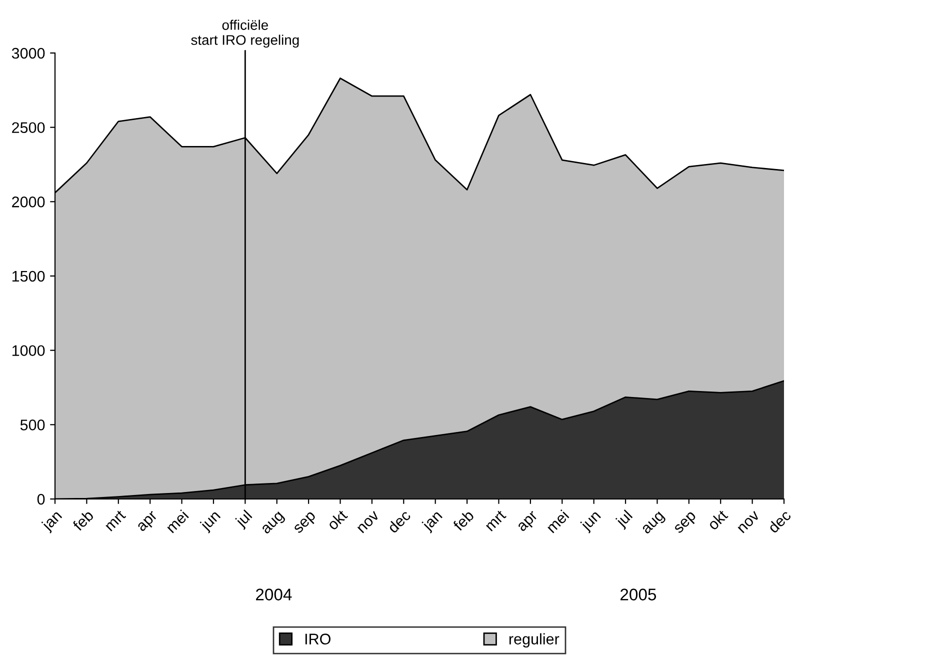  Describe the element at coordinates (638, 594) in the screenshot. I see `text: 2005` at that location.